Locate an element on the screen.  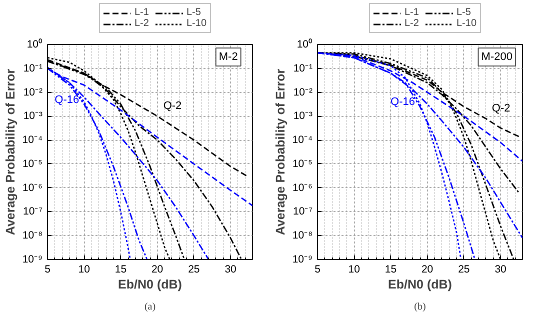
text: (a) is located at coordinates (150, 307).